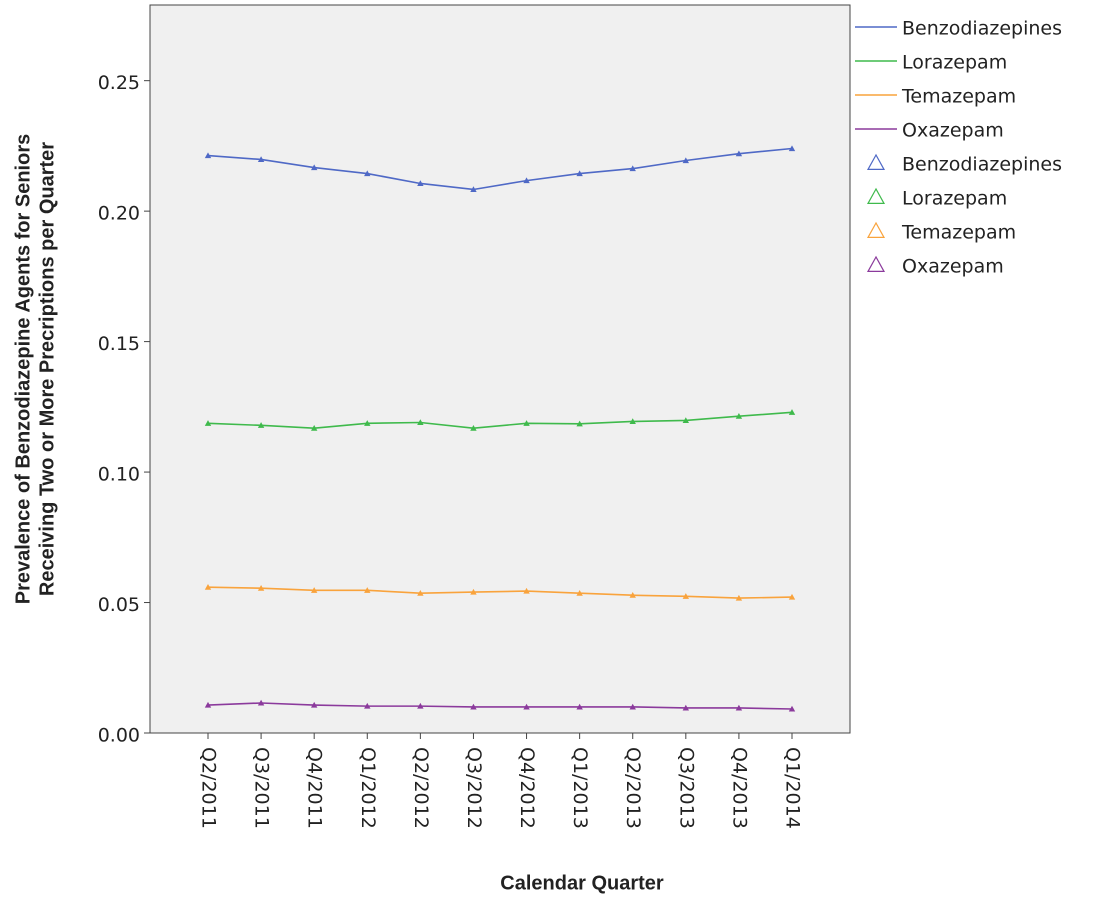 This screenshot has height=899, width=1119. Describe the element at coordinates (368, 788) in the screenshot. I see `x-tick-label: Q1/2012` at that location.